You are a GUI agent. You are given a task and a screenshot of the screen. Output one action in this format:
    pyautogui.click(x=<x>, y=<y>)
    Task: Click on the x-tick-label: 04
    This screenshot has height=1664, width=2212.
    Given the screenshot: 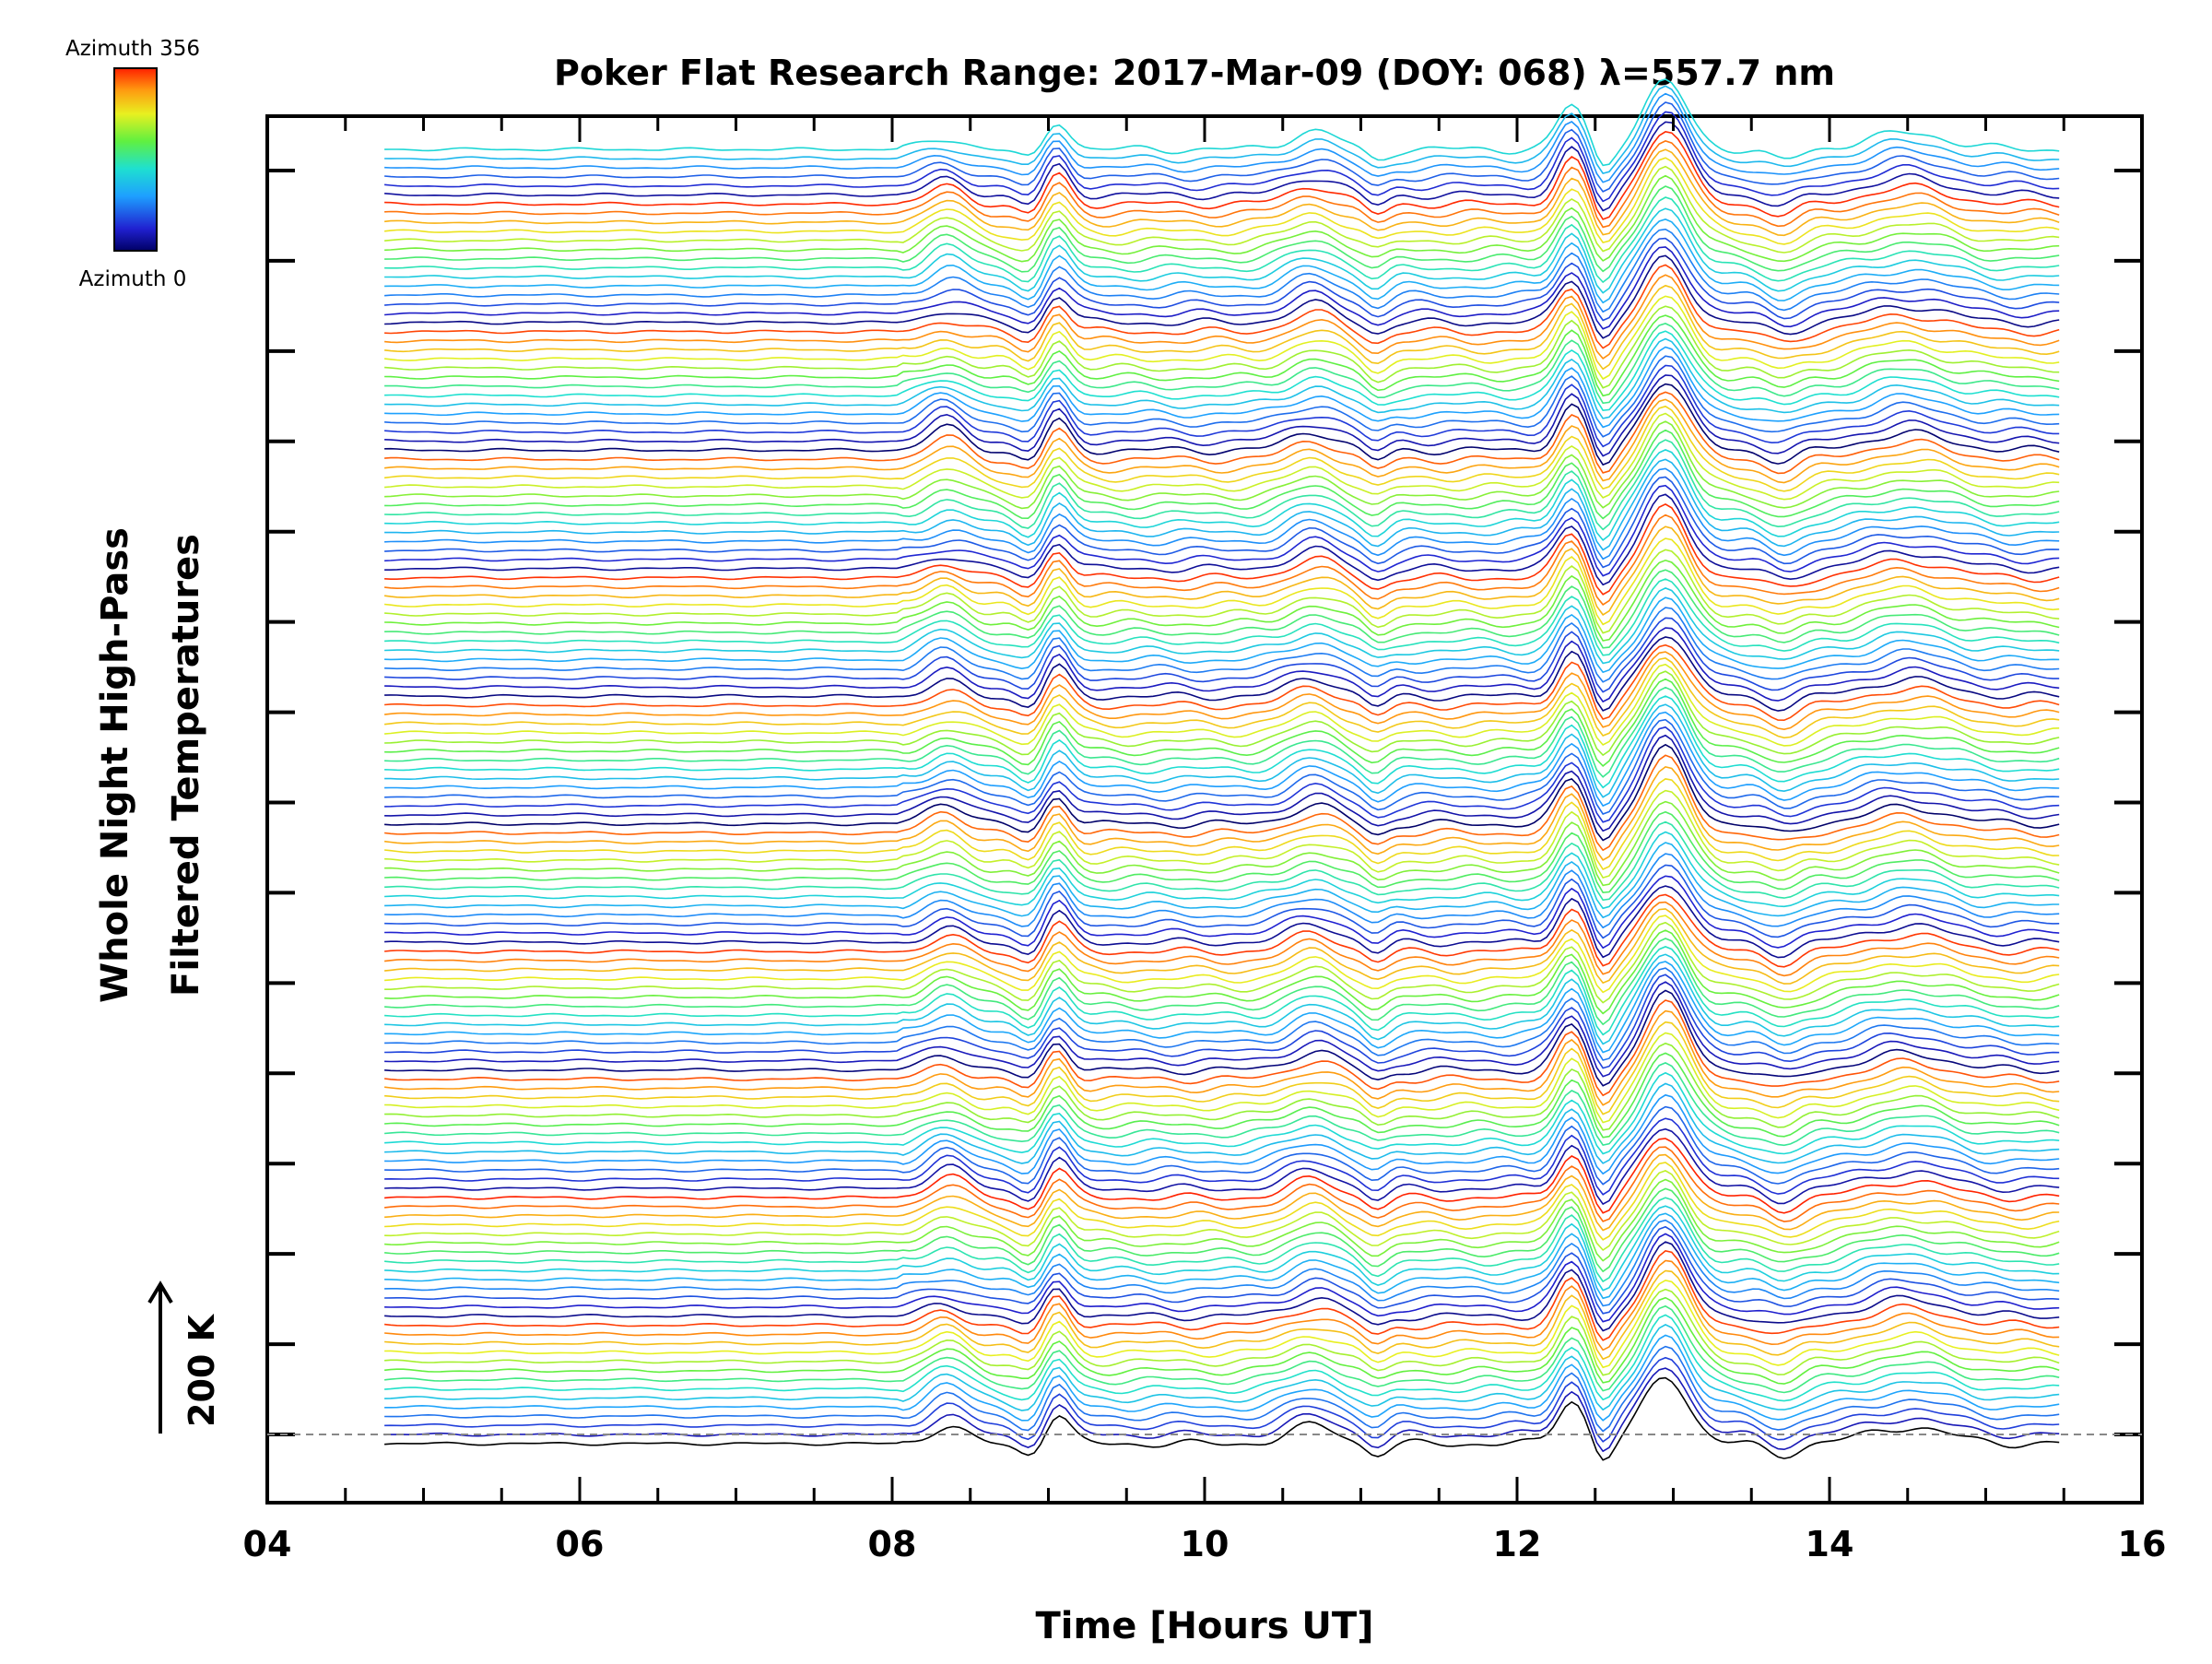 What is the action you would take?
    pyautogui.click(x=267, y=1544)
    